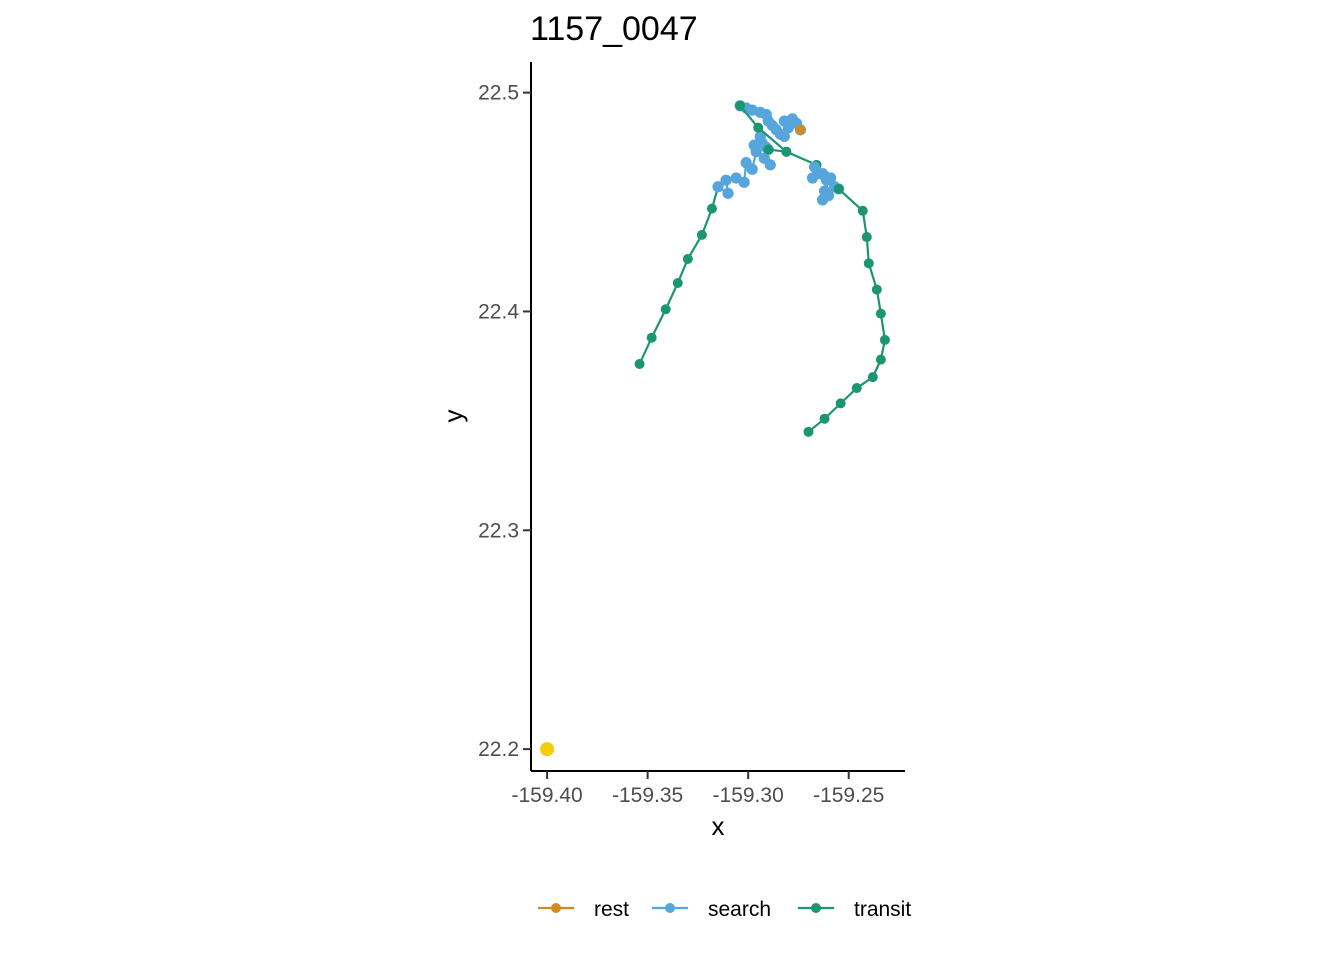 The image size is (1344, 960). I want to click on x-axis-title: x, so click(718, 826).